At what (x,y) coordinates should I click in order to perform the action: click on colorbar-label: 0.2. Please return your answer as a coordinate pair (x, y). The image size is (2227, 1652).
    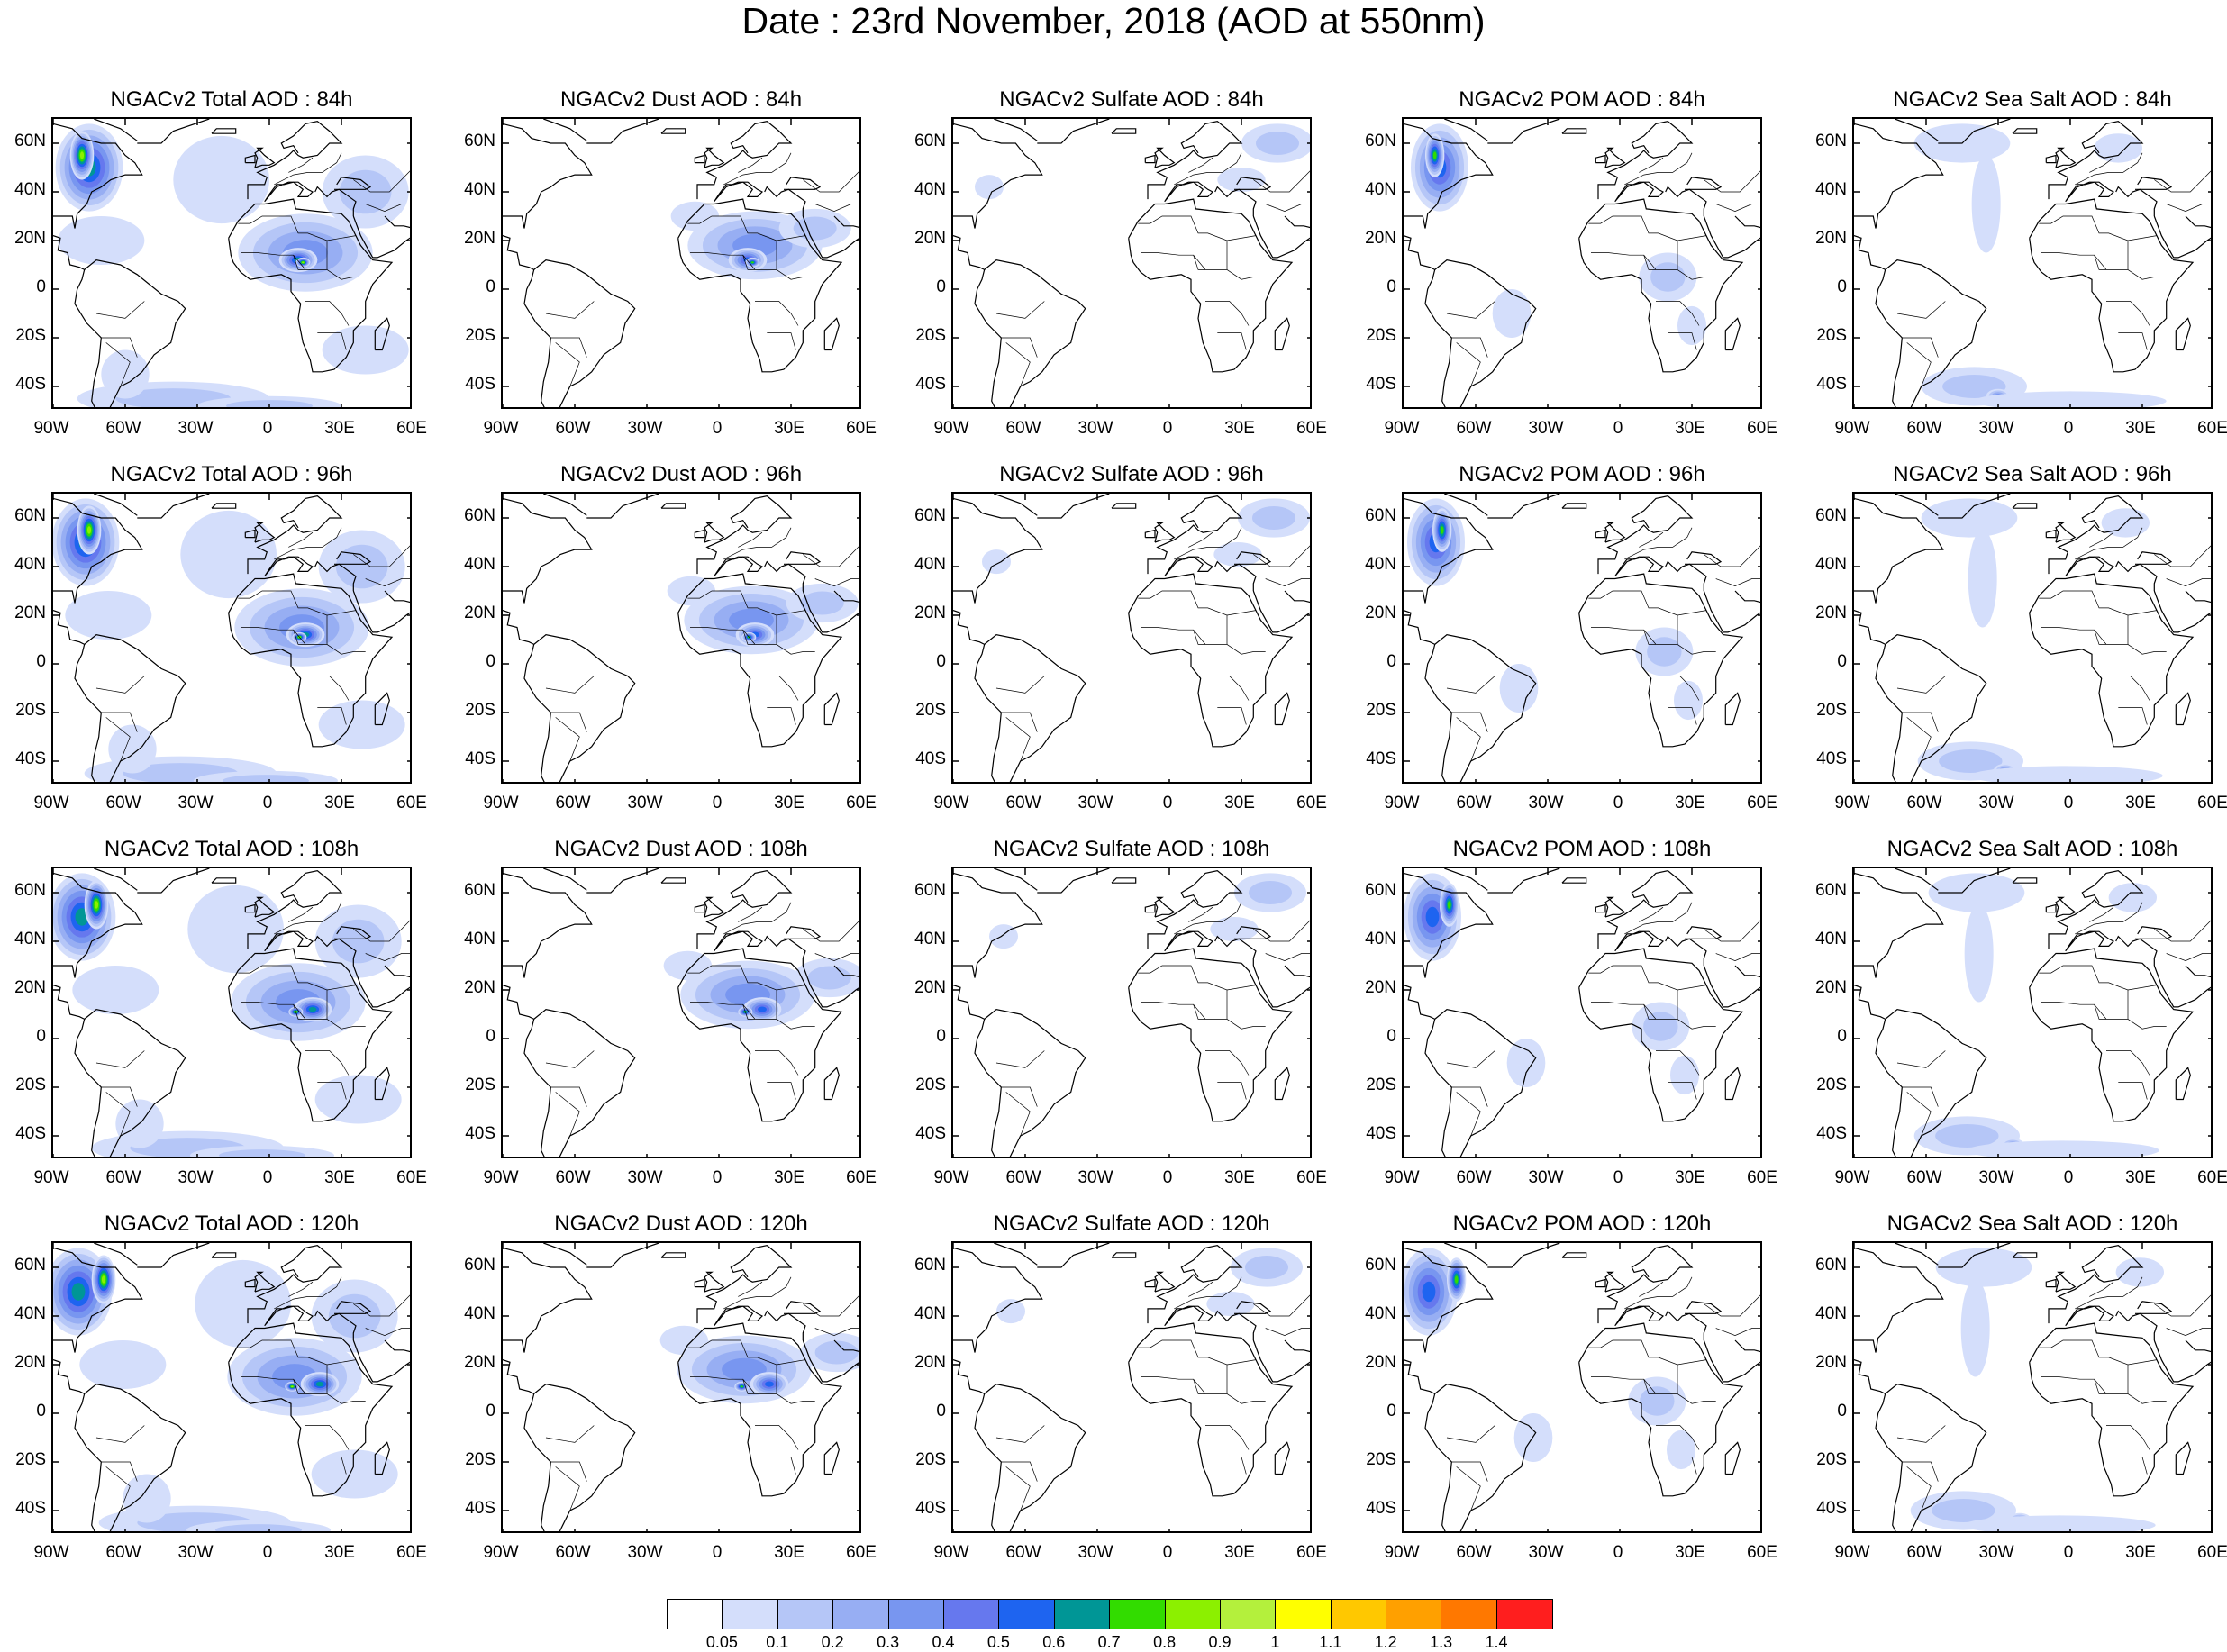
    Looking at the image, I should click on (832, 1642).